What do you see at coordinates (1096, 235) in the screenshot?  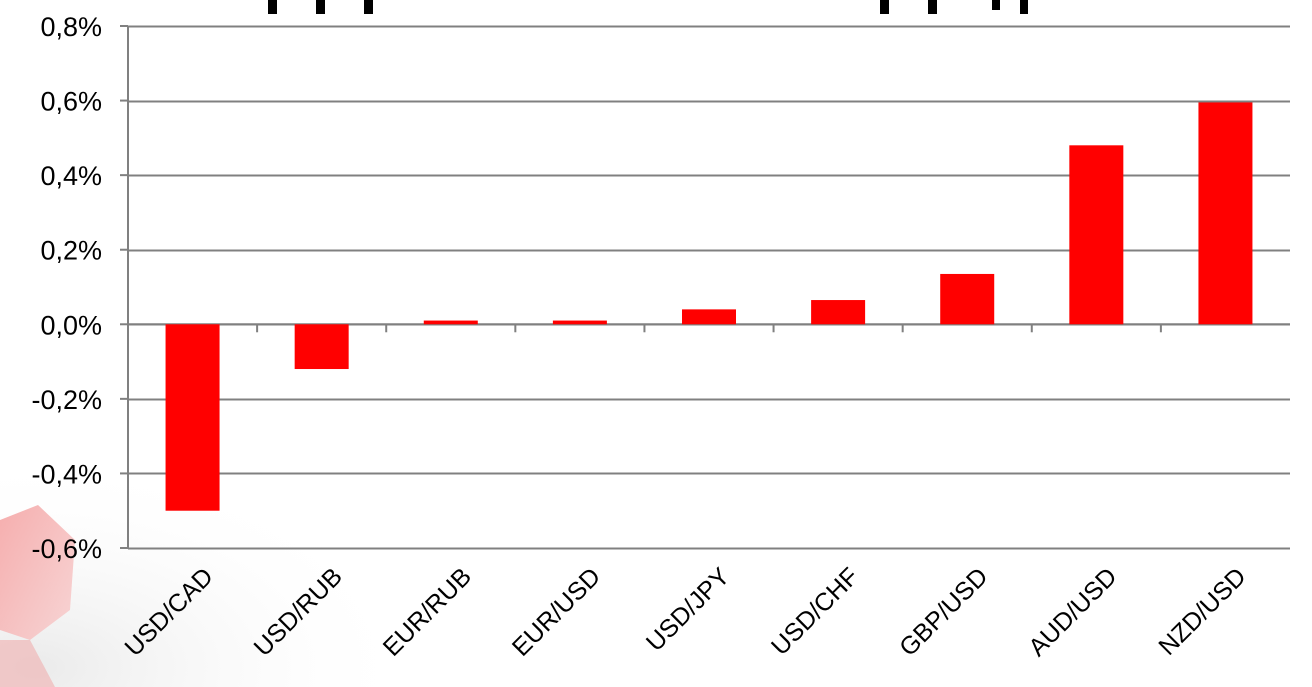 I see `bar-aud-usd` at bounding box center [1096, 235].